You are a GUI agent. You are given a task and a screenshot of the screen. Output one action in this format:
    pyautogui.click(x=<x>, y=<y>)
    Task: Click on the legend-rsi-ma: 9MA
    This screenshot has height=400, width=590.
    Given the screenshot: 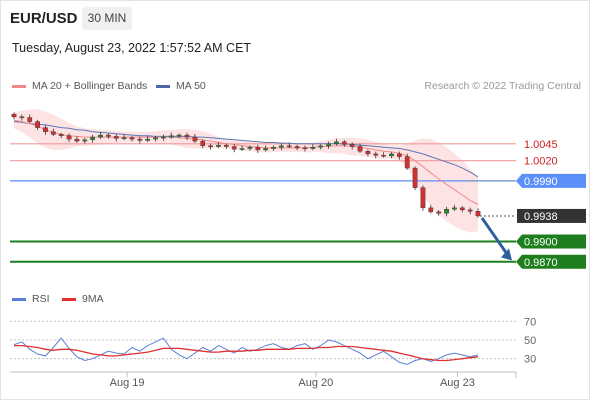 What is the action you would take?
    pyautogui.click(x=83, y=299)
    